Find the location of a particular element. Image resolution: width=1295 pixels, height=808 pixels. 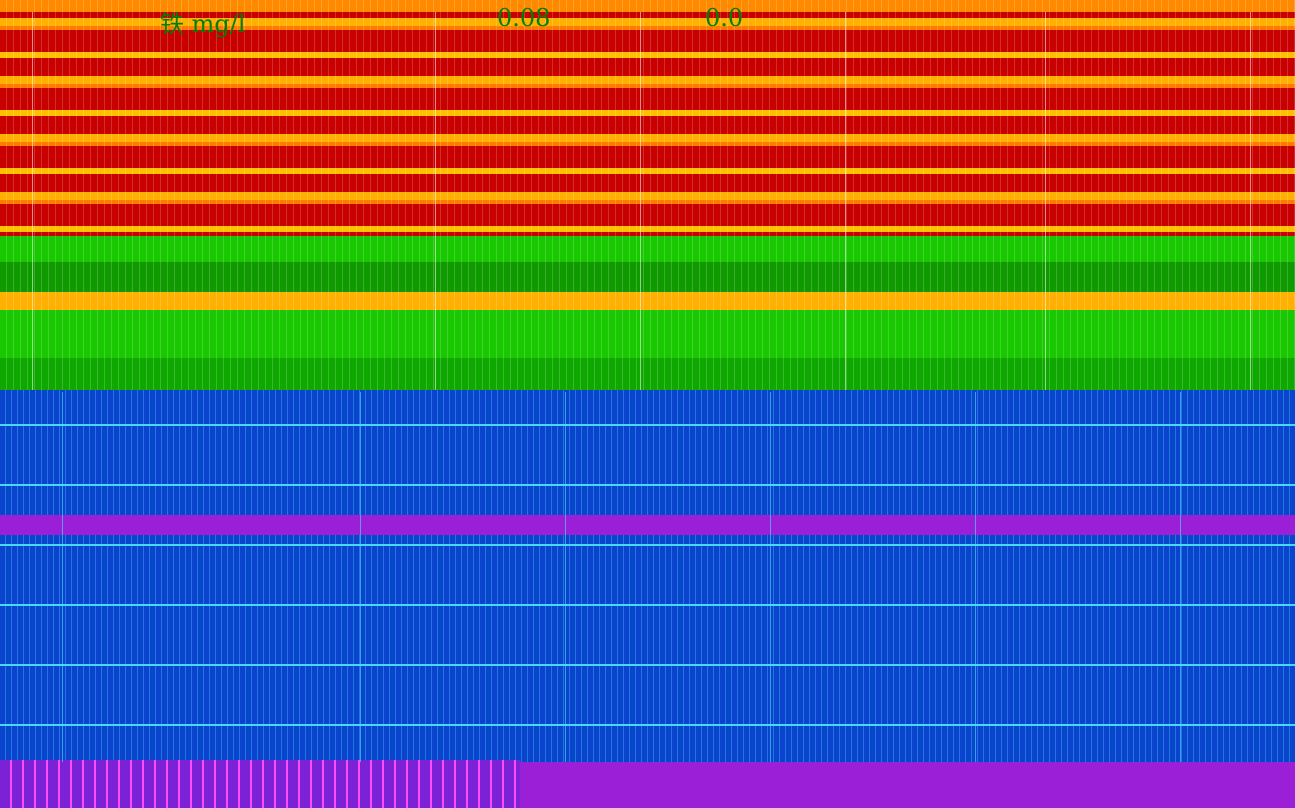

yellow-band is located at coordinates (647, 301).